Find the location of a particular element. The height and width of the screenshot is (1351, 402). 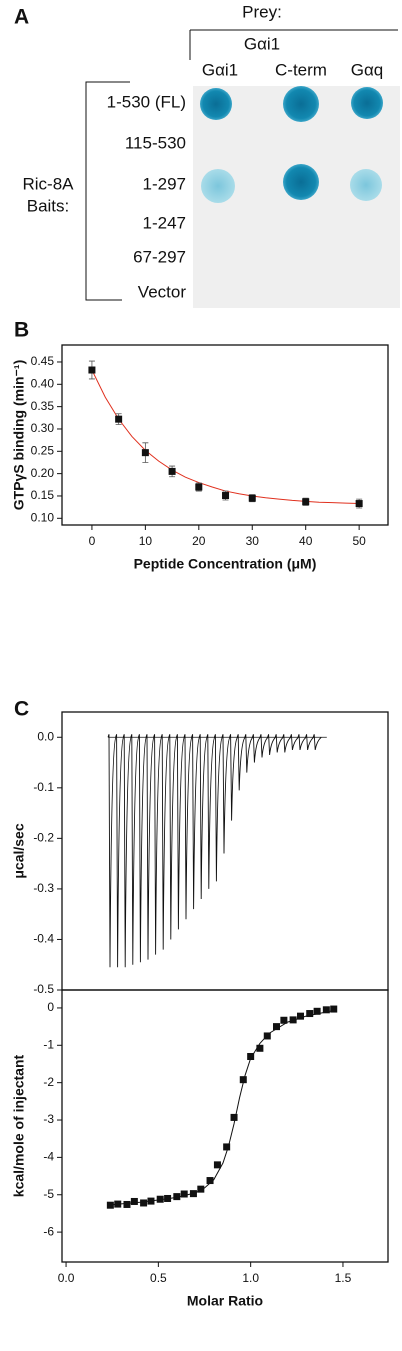

prey-group: Gαi1 is located at coordinates (262, 43).